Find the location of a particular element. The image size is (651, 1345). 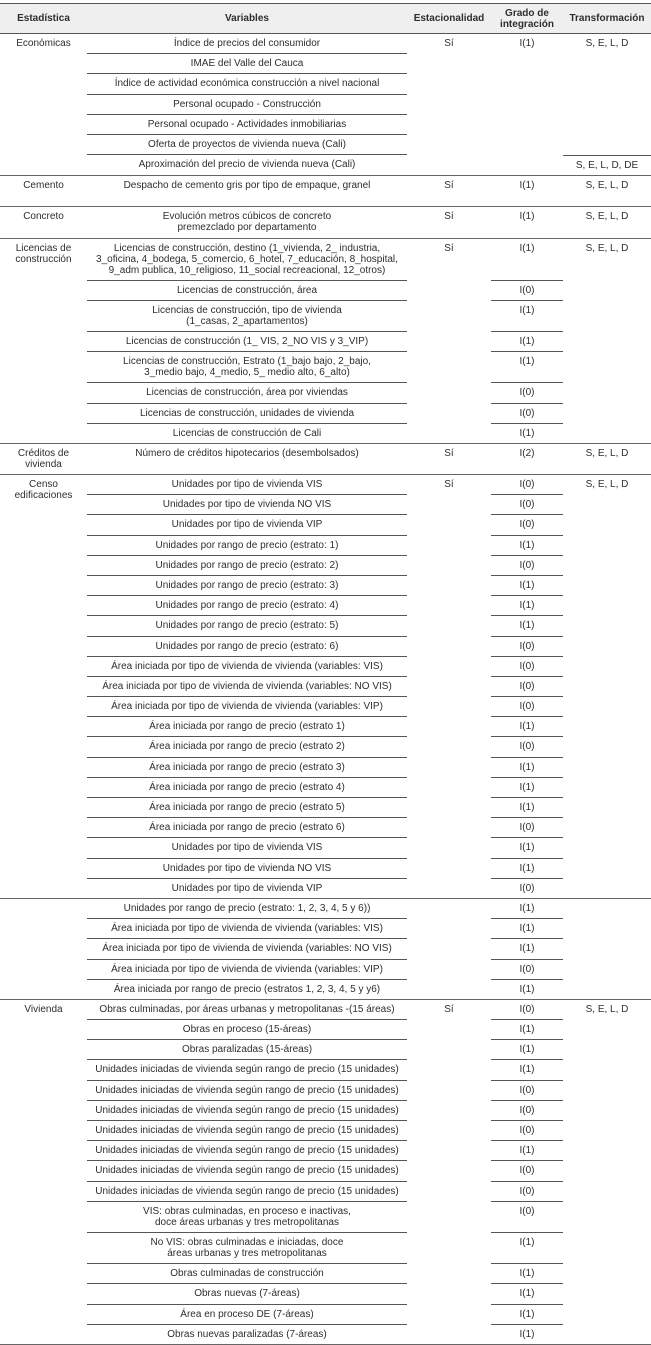

integration-cell: I(2) is located at coordinates (527, 453).